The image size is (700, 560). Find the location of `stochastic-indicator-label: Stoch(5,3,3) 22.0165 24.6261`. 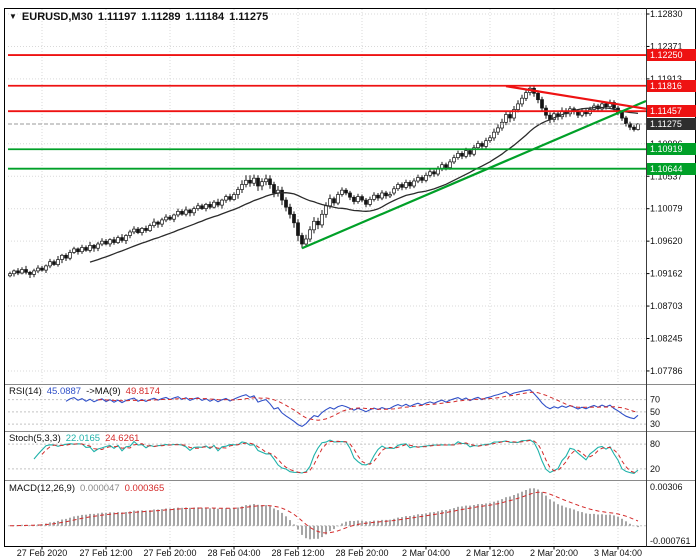

stochastic-indicator-label: Stoch(5,3,3) 22.0165 24.6261 is located at coordinates (76, 438).